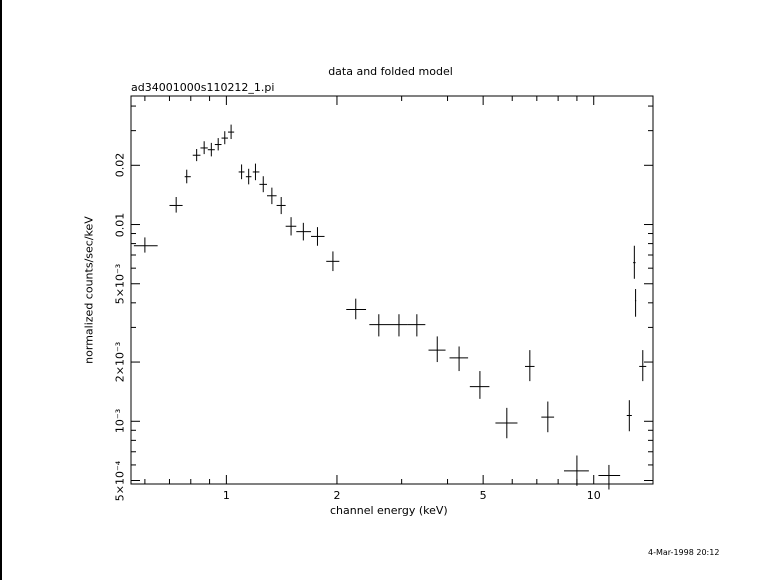 Image resolution: width=781 pixels, height=580 pixels. Describe the element at coordinates (120, 362) in the screenshot. I see `y-tick-label: 2×10⁻³` at that location.